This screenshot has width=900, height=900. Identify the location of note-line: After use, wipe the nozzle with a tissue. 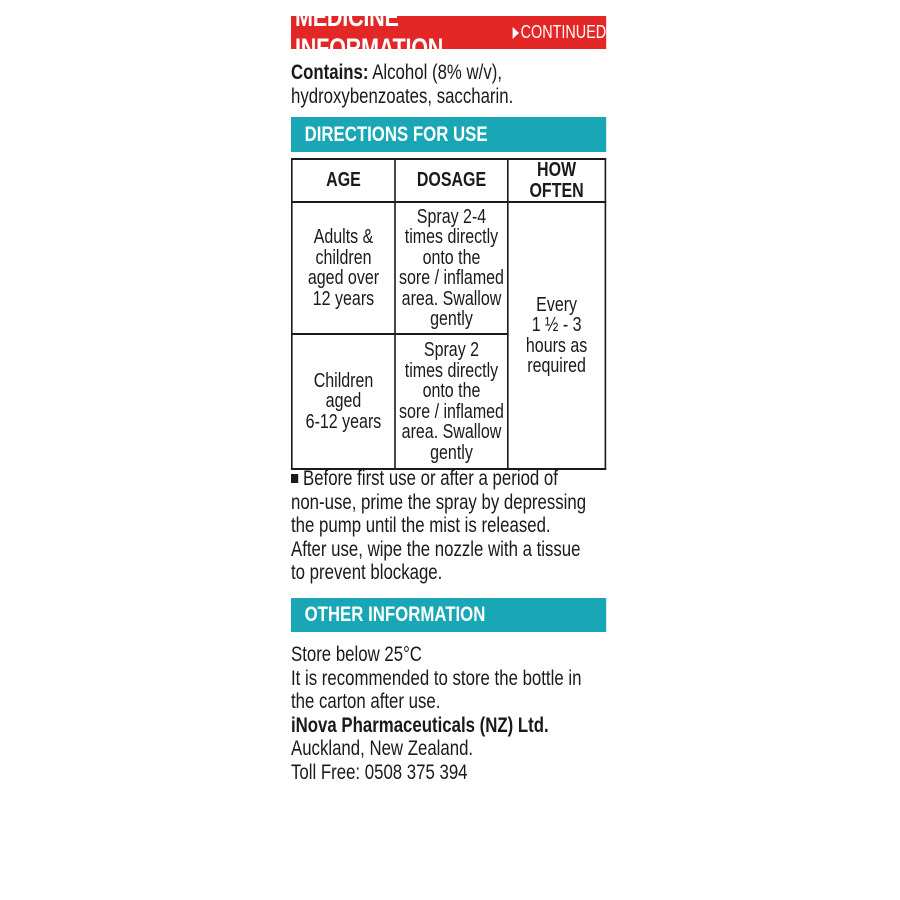
(436, 549).